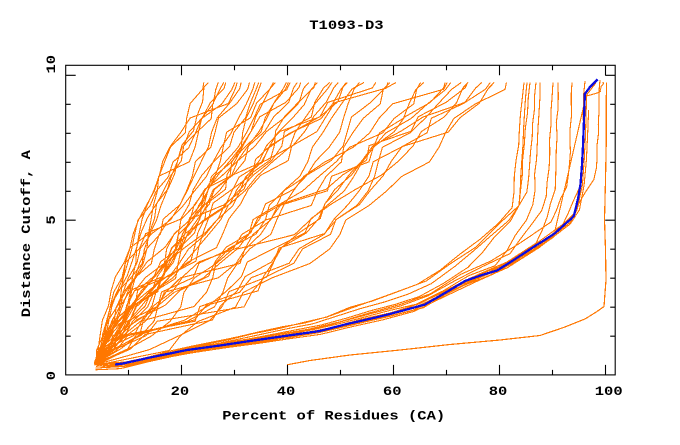 This screenshot has height=445, width=680. Describe the element at coordinates (609, 392) in the screenshot. I see `svg-text: 100` at that location.